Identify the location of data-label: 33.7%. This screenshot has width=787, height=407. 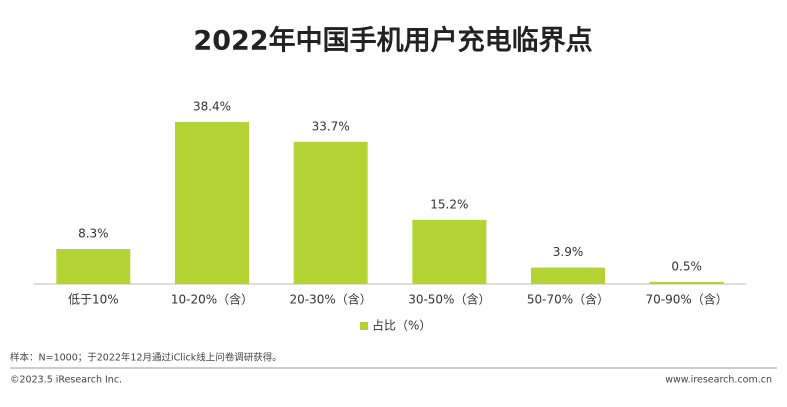
(331, 126).